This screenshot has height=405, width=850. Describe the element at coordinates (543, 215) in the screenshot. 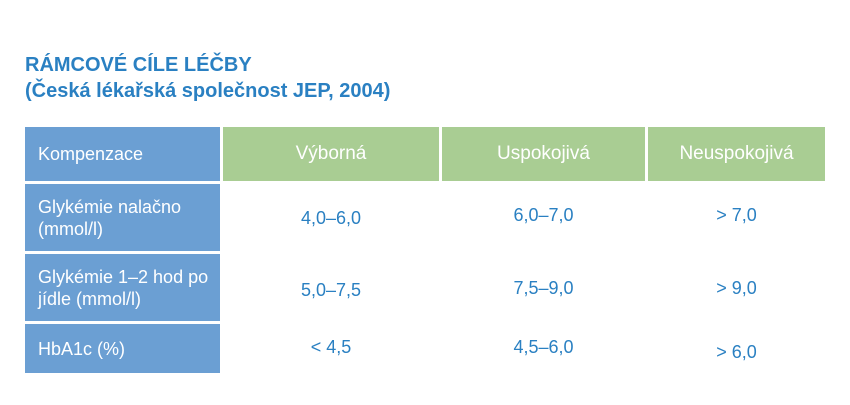

I see `table-cell: 6,0–7,0` at that location.